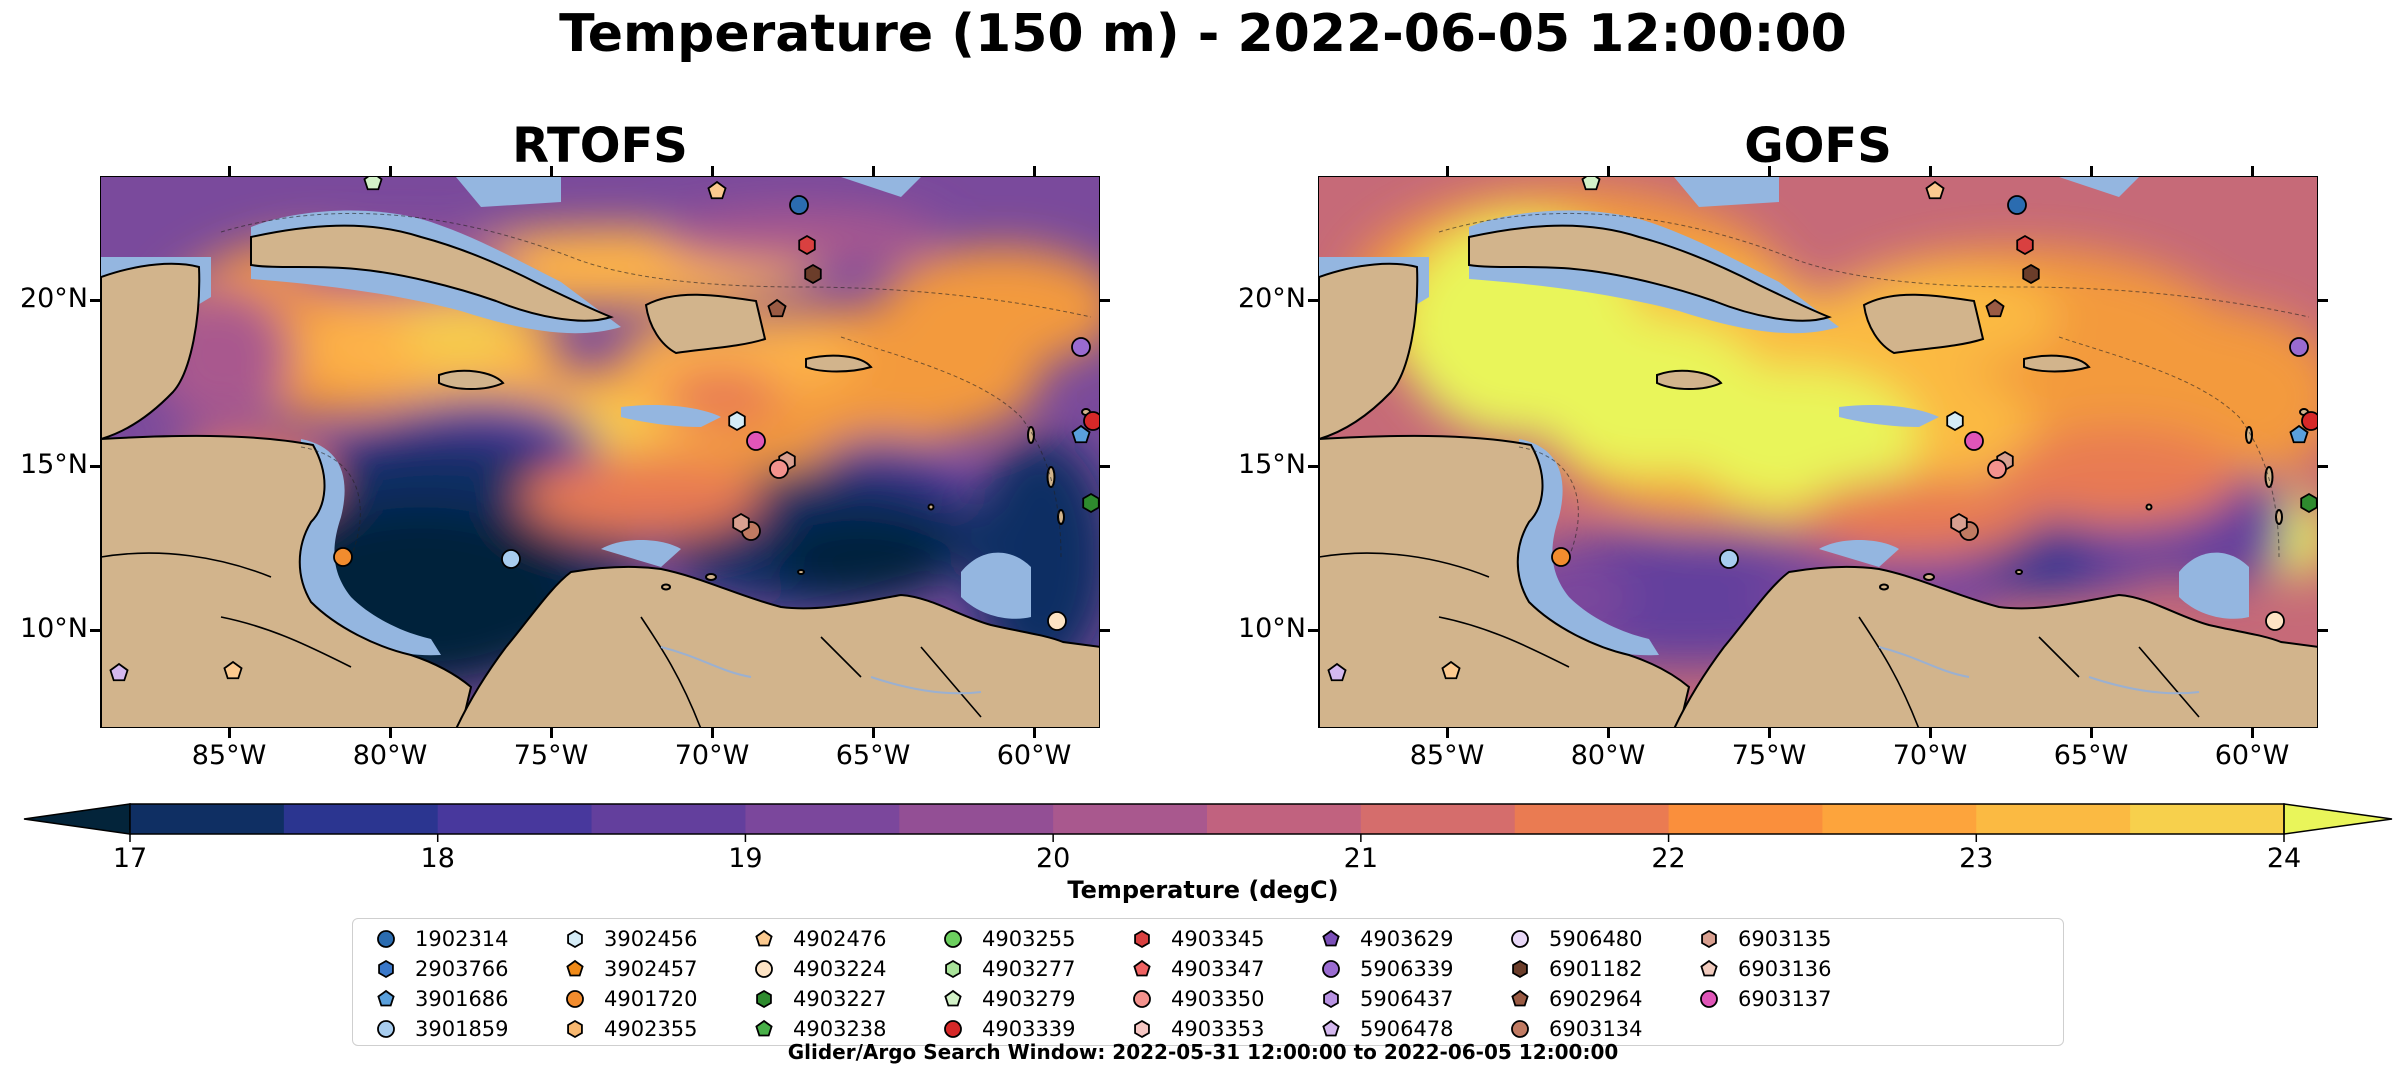  What do you see at coordinates (1361, 858) in the screenshot?
I see `colorbar-tick-label: 21` at bounding box center [1361, 858].